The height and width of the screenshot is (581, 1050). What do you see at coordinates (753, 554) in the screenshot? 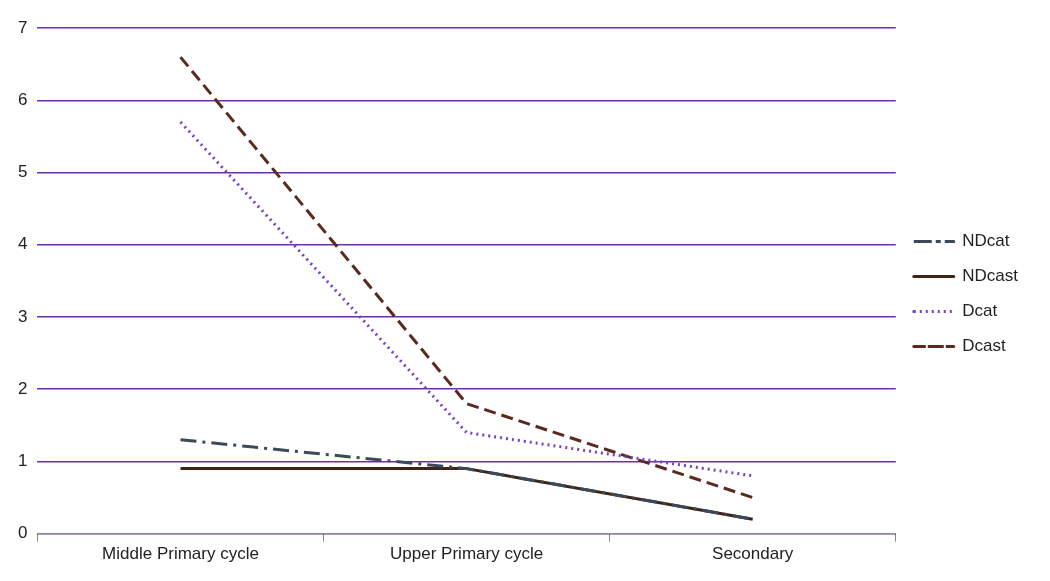
I see `x-tick-label: Secondary` at bounding box center [753, 554].